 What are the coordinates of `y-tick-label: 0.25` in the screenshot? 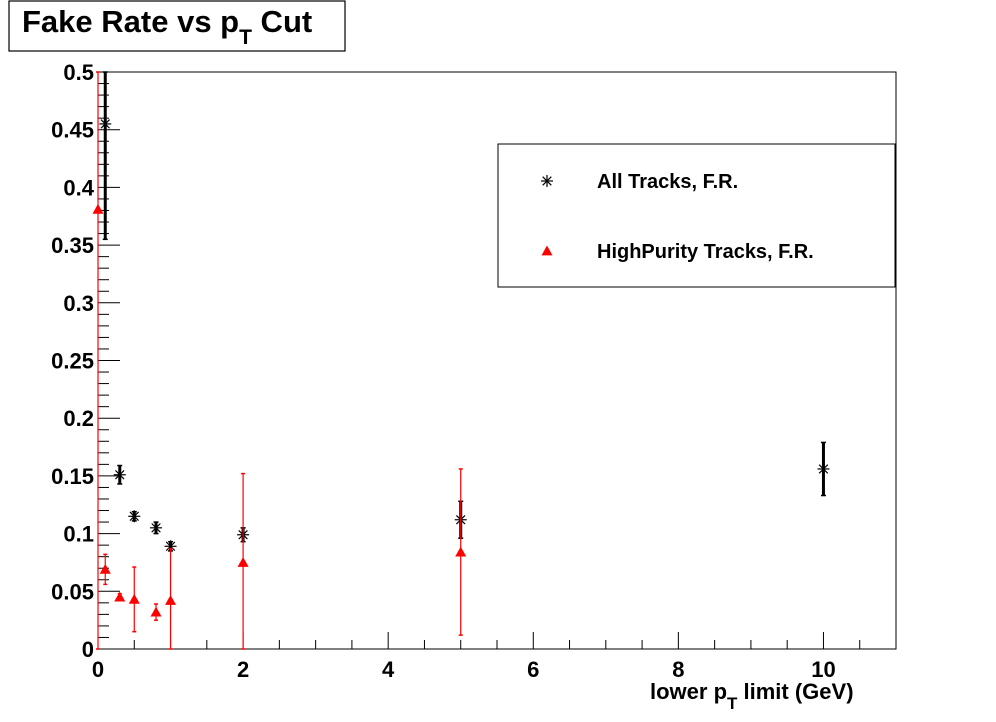 It's located at (72, 361).